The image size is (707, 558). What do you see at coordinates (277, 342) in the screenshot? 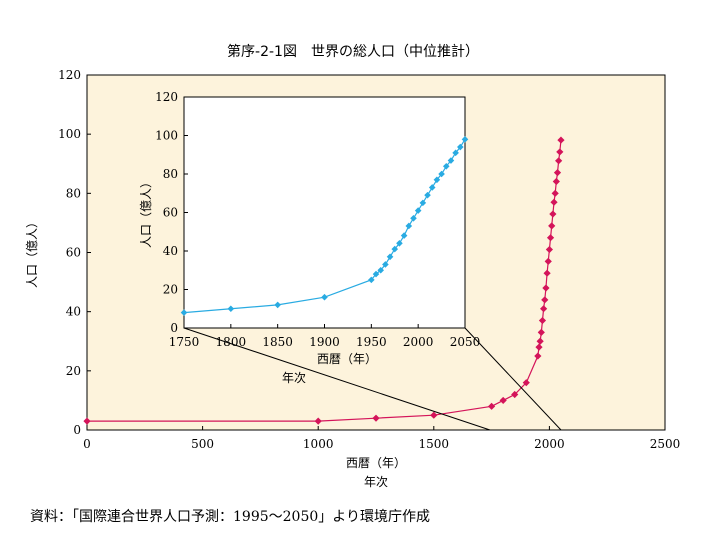
I see `inset-x-tick-label: 1850` at bounding box center [277, 342].